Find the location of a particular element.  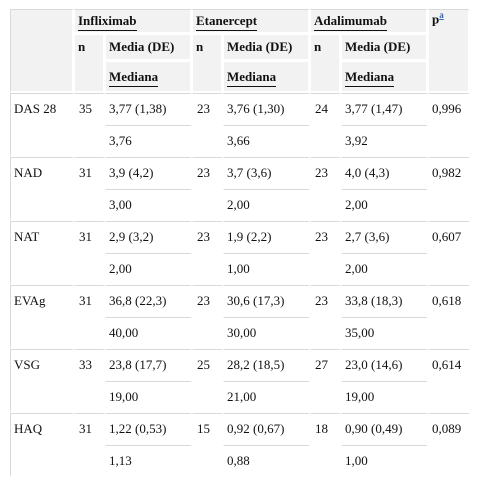

mean-header-adalimumab: Media (DE) is located at coordinates (384, 47).